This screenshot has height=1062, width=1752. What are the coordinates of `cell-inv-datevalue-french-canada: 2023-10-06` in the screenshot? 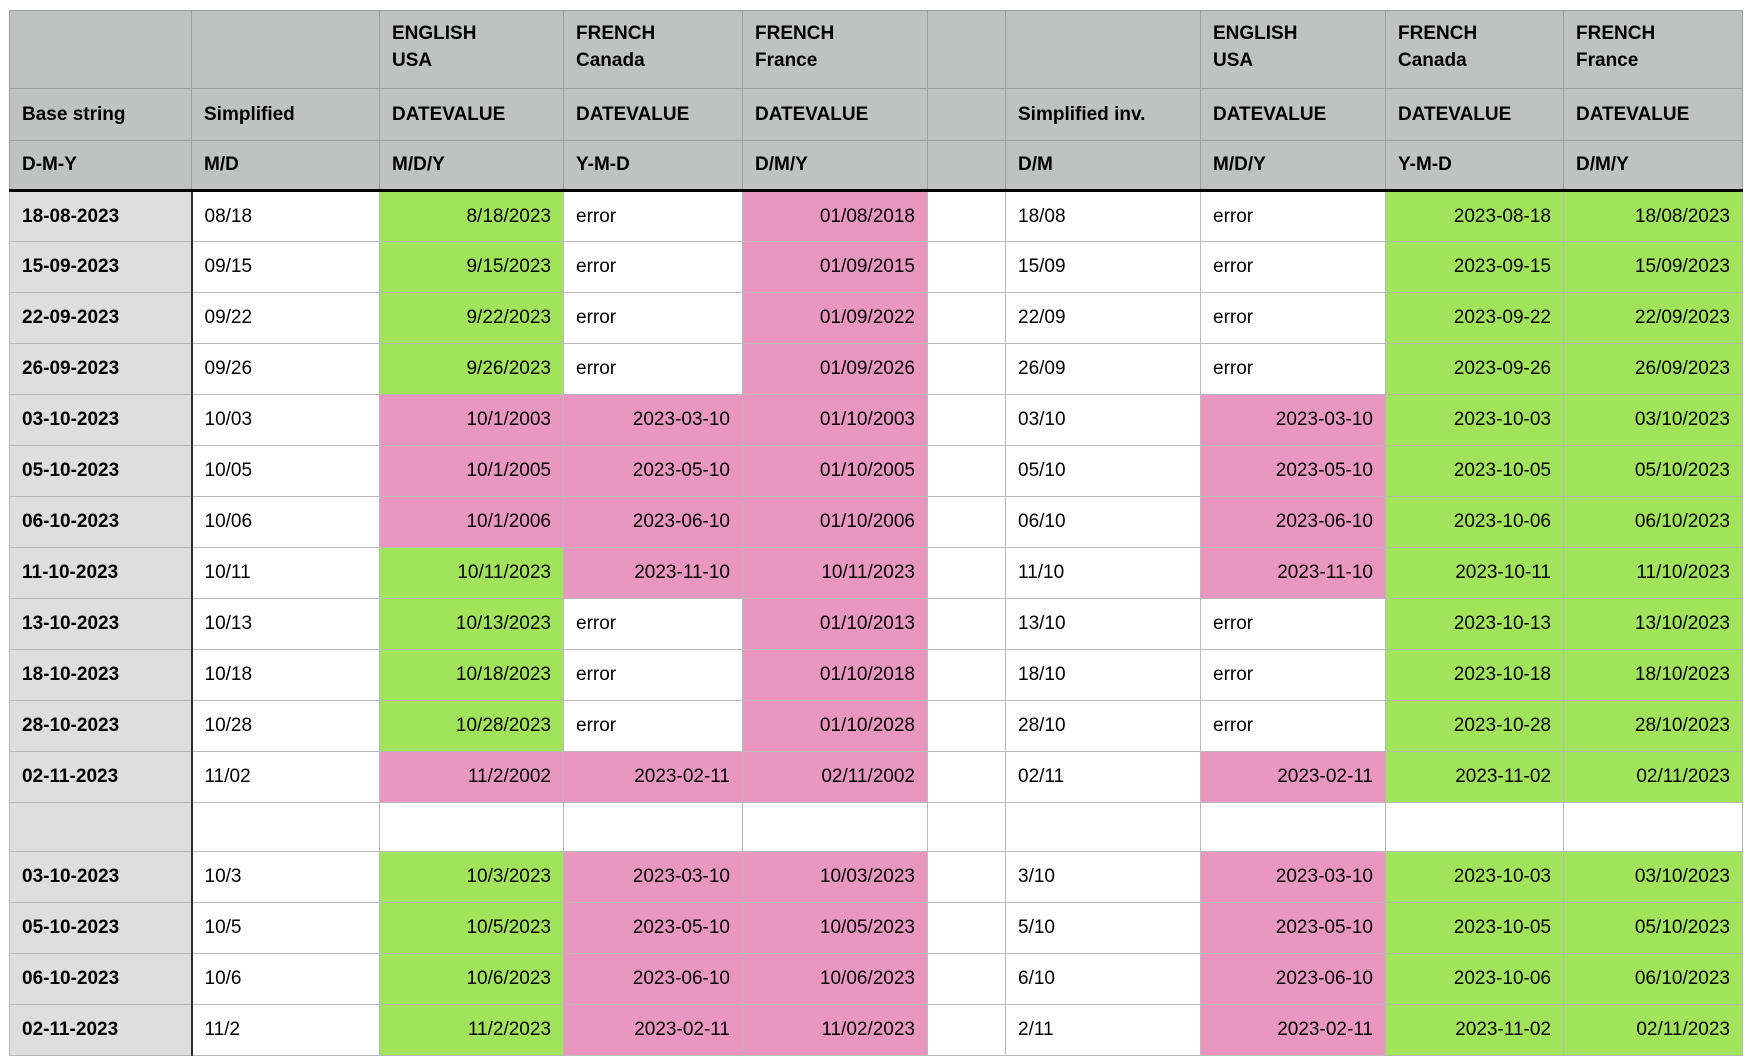 It's located at (1474, 522).